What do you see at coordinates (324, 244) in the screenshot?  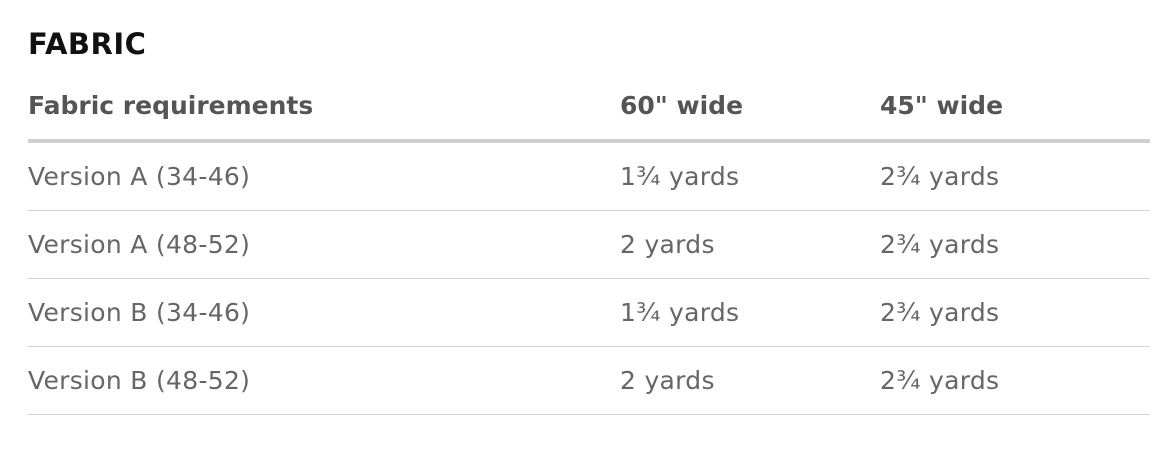 I see `cell-version: Version A (48-52)` at bounding box center [324, 244].